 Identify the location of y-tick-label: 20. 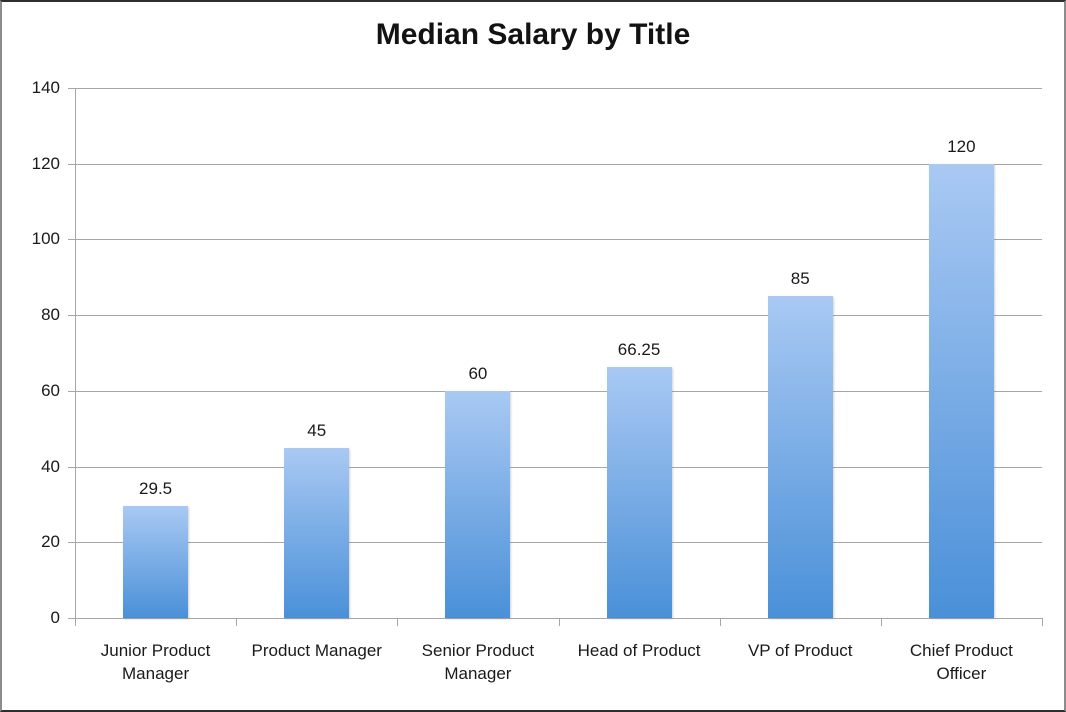
(50, 542).